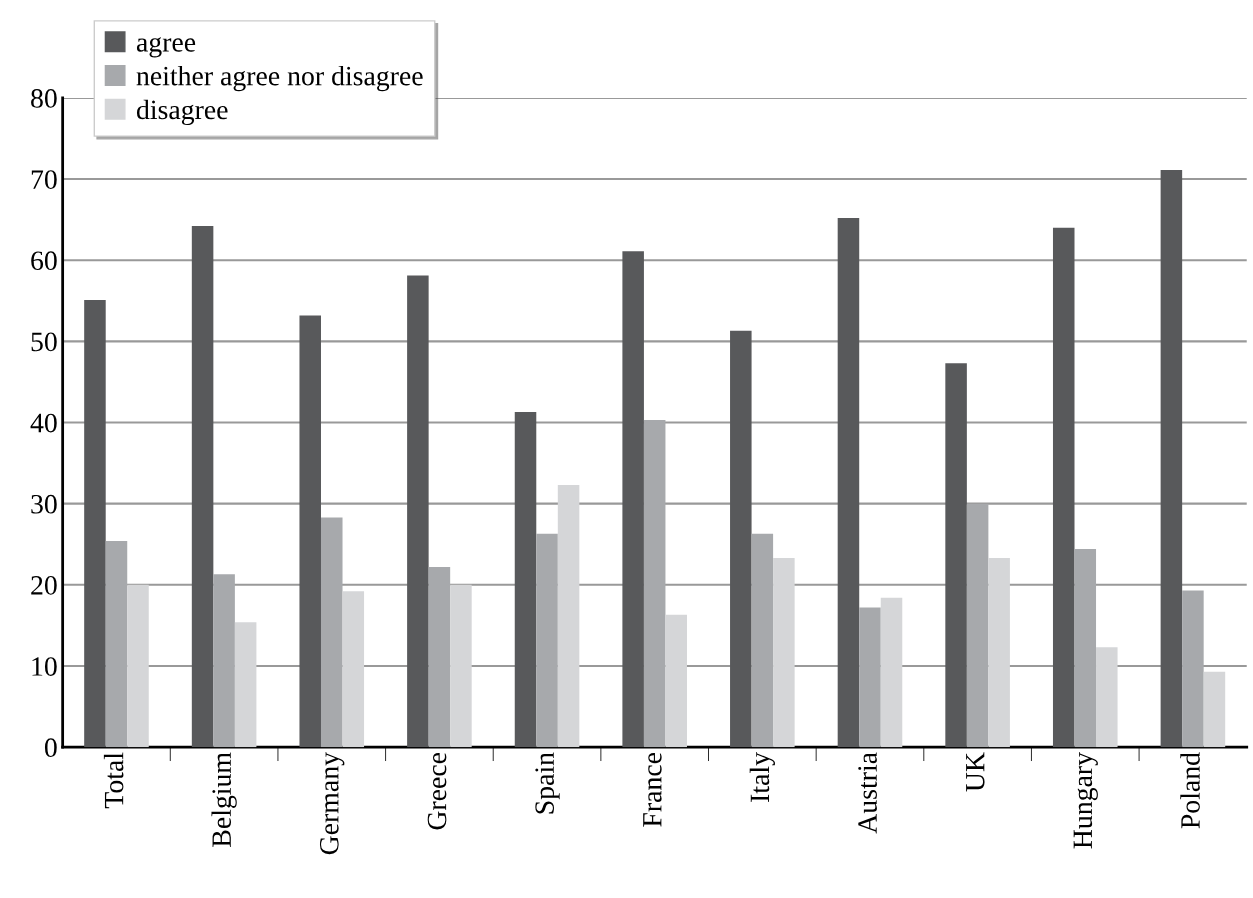  Describe the element at coordinates (44, 585) in the screenshot. I see `y-tick-label: 20` at that location.